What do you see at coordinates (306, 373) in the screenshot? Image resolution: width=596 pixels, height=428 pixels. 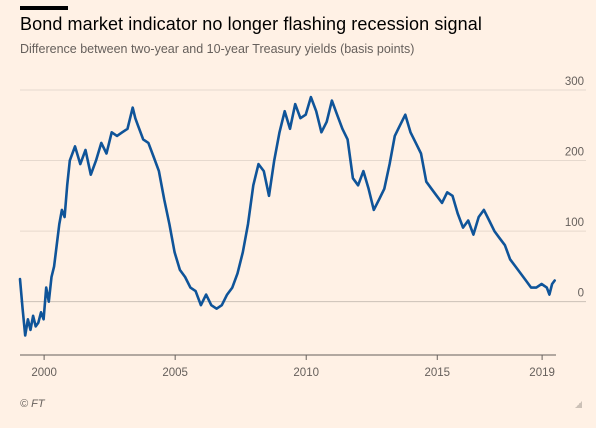 I see `x-tick-label: 2010` at bounding box center [306, 373].